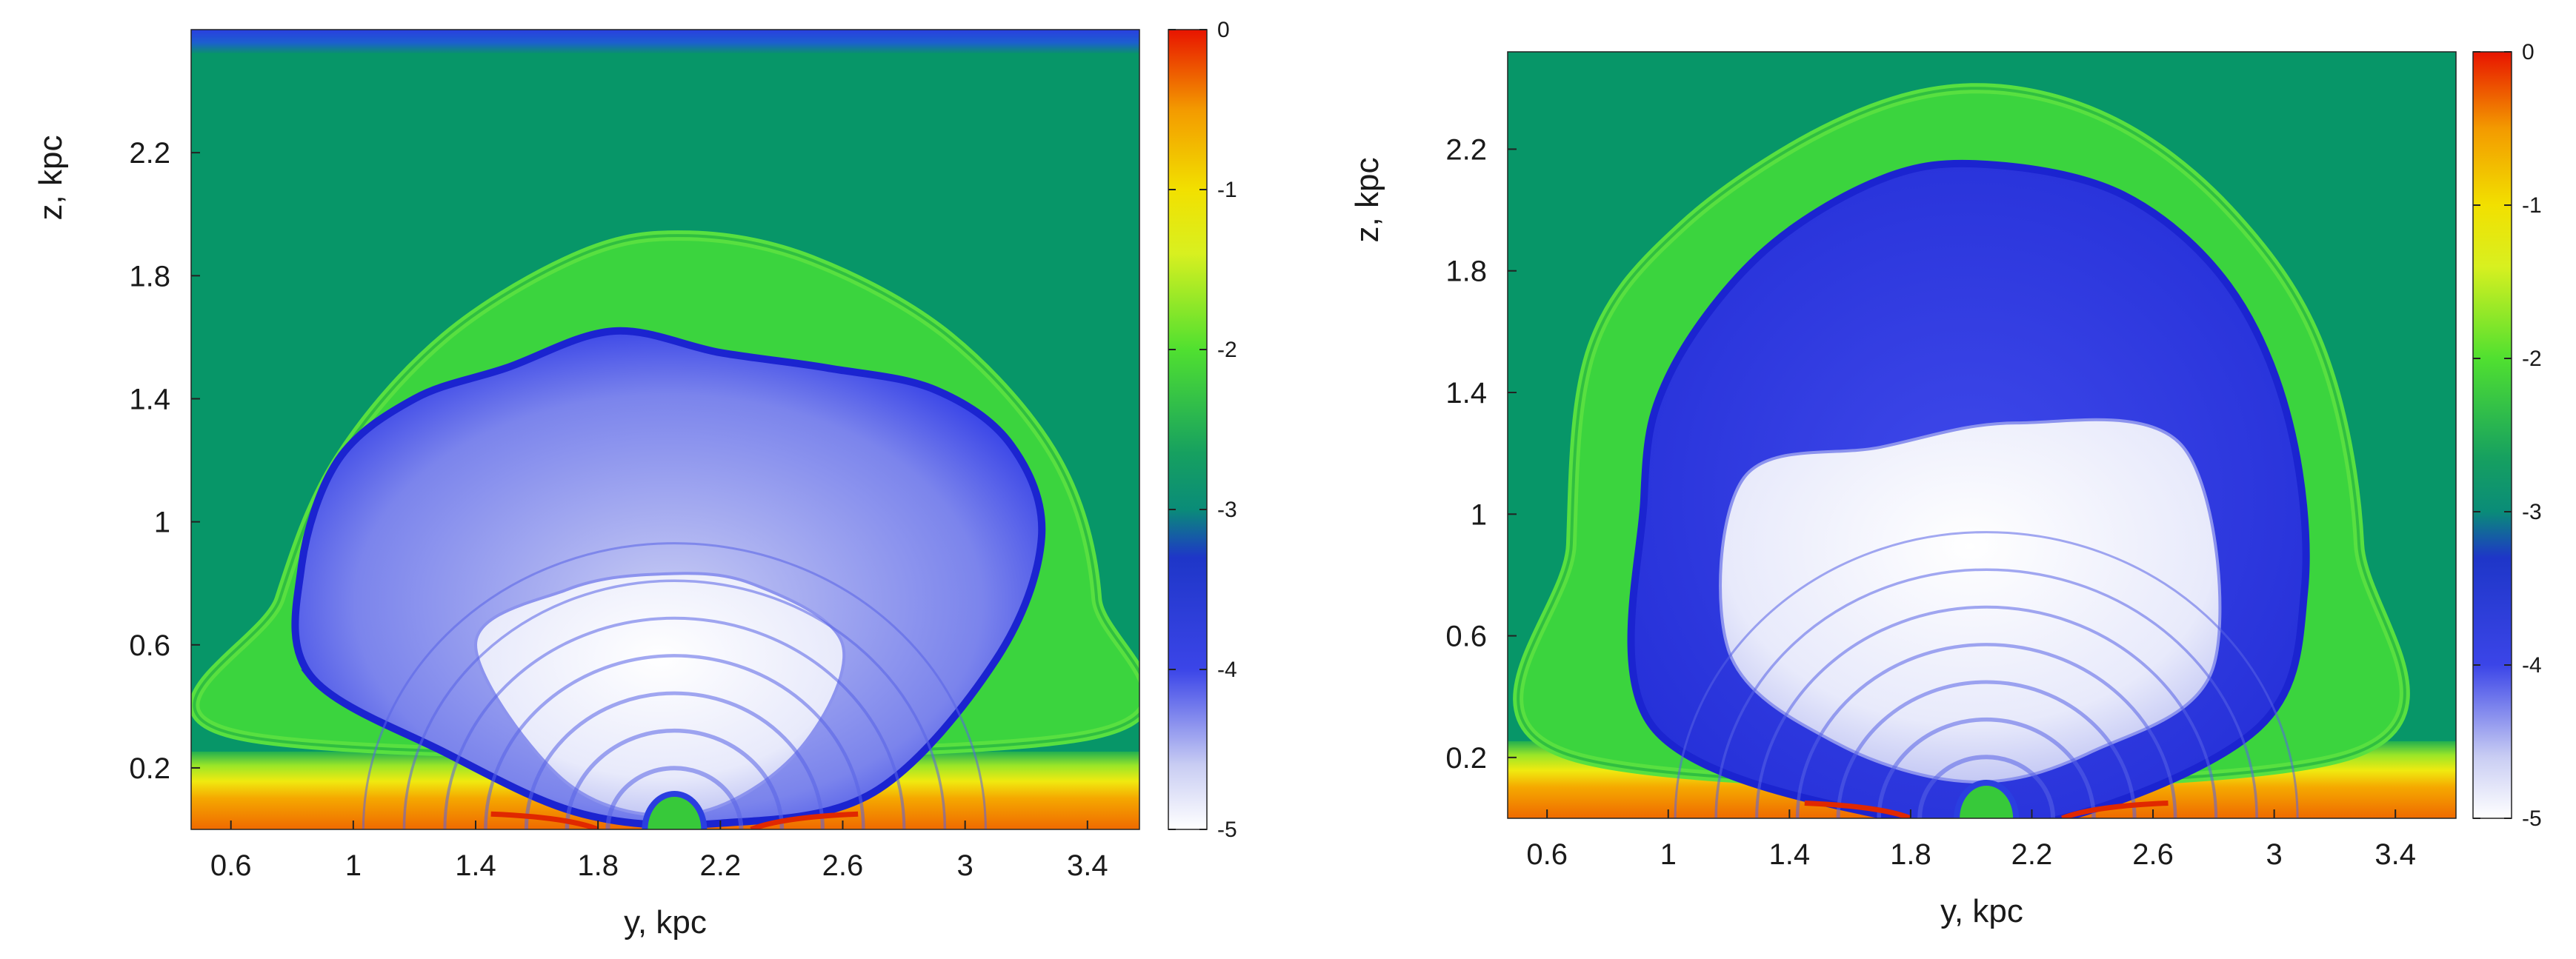  I want to click on top-boundary-band, so click(665, 41).